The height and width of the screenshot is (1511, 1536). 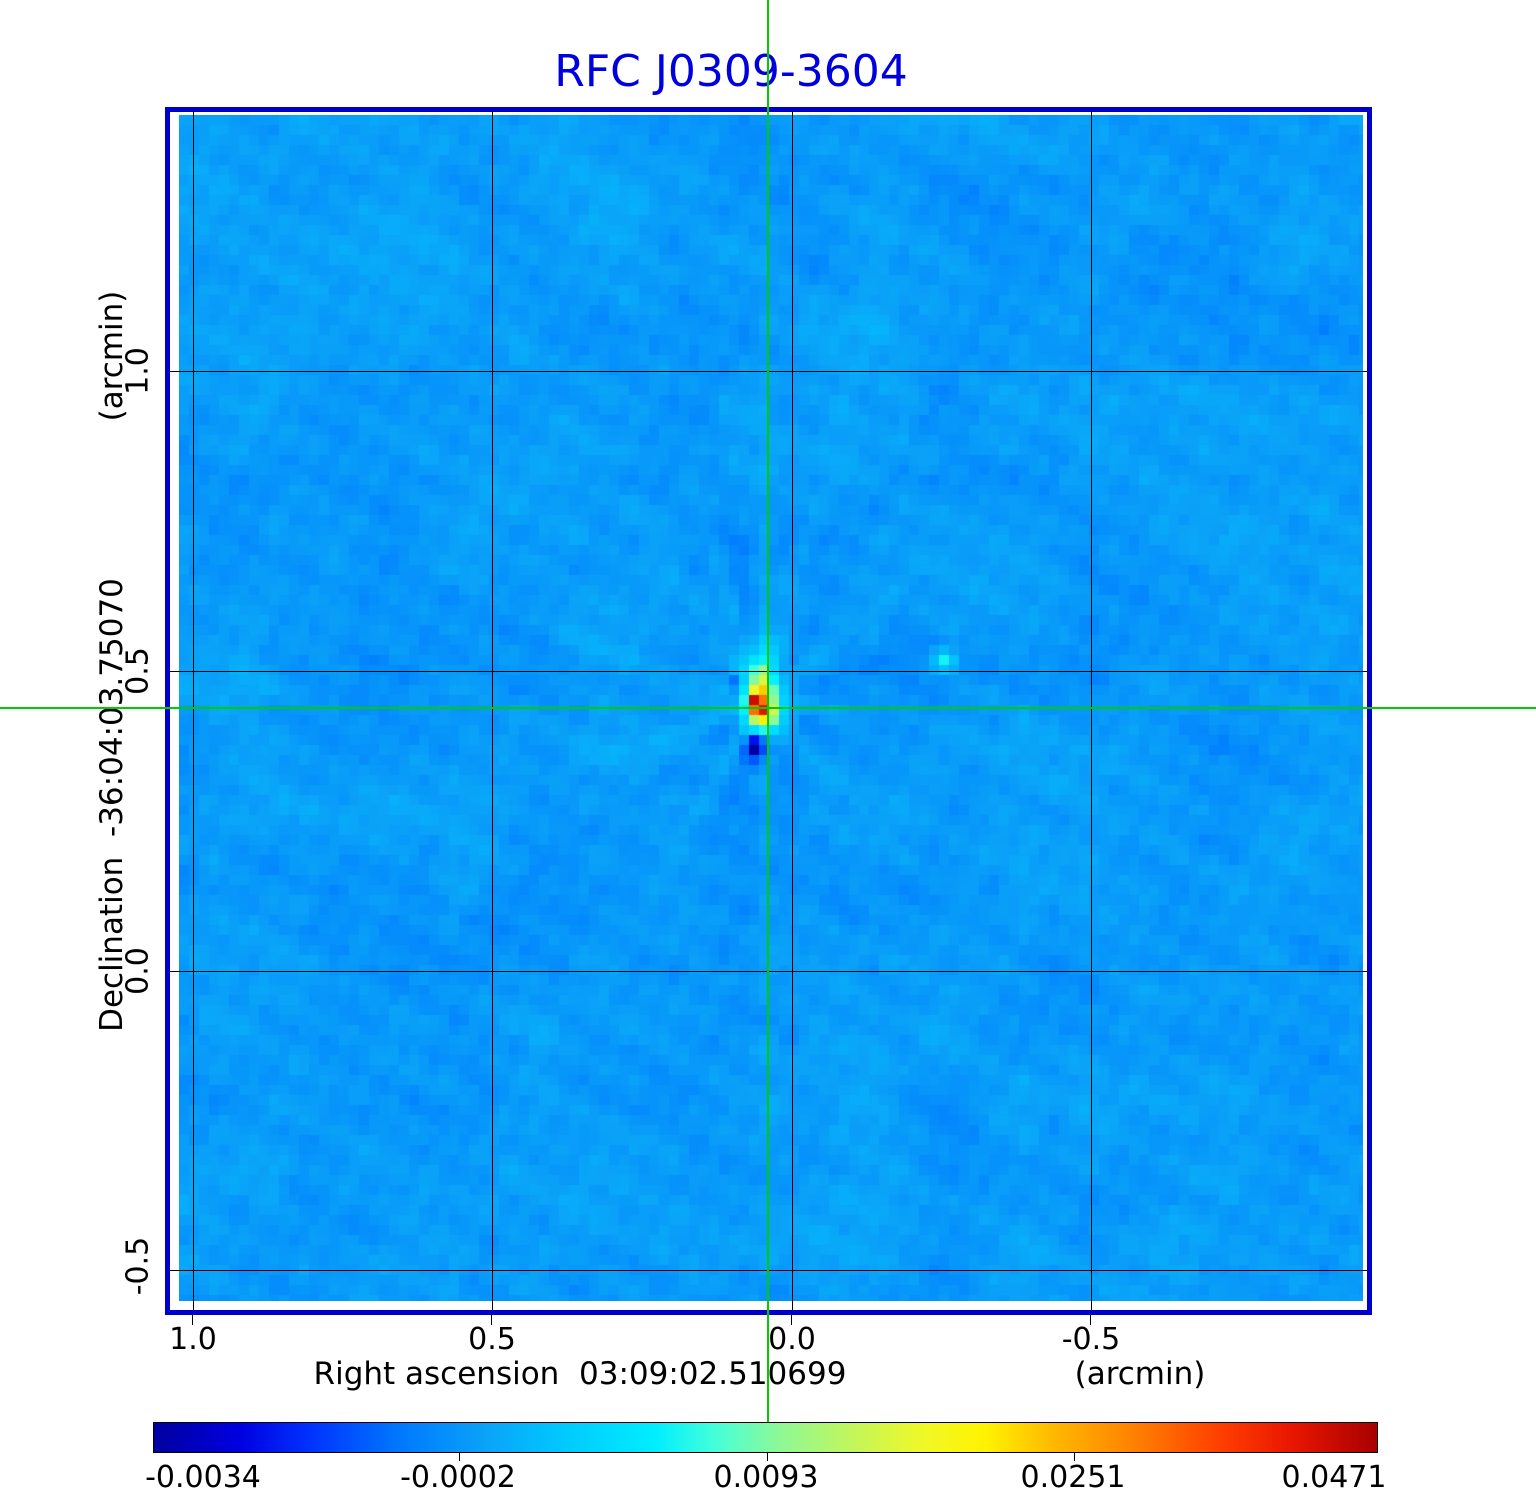 I want to click on x-axis-label: Right ascension 03:09:02.510699, so click(x=580, y=1374).